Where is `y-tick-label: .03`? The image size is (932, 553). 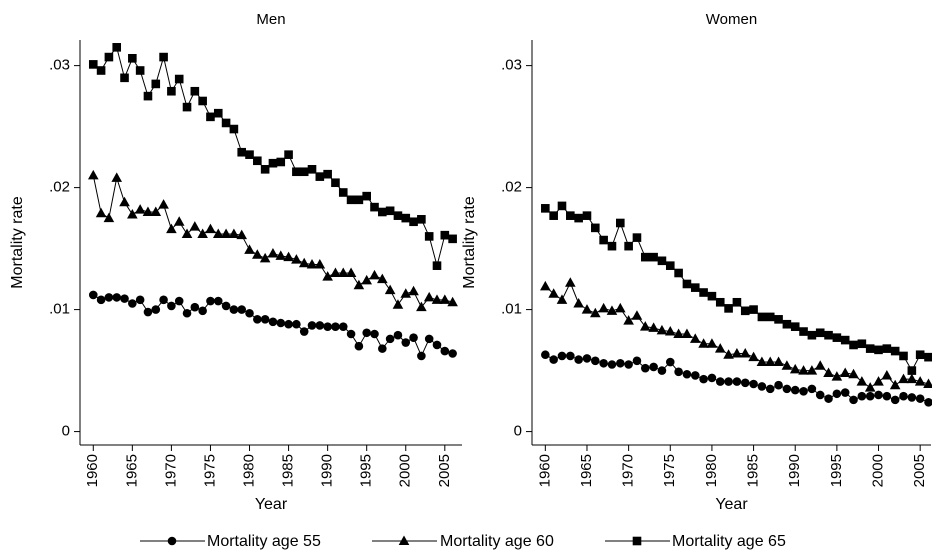
y-tick-label: .03 is located at coordinates (59, 65).